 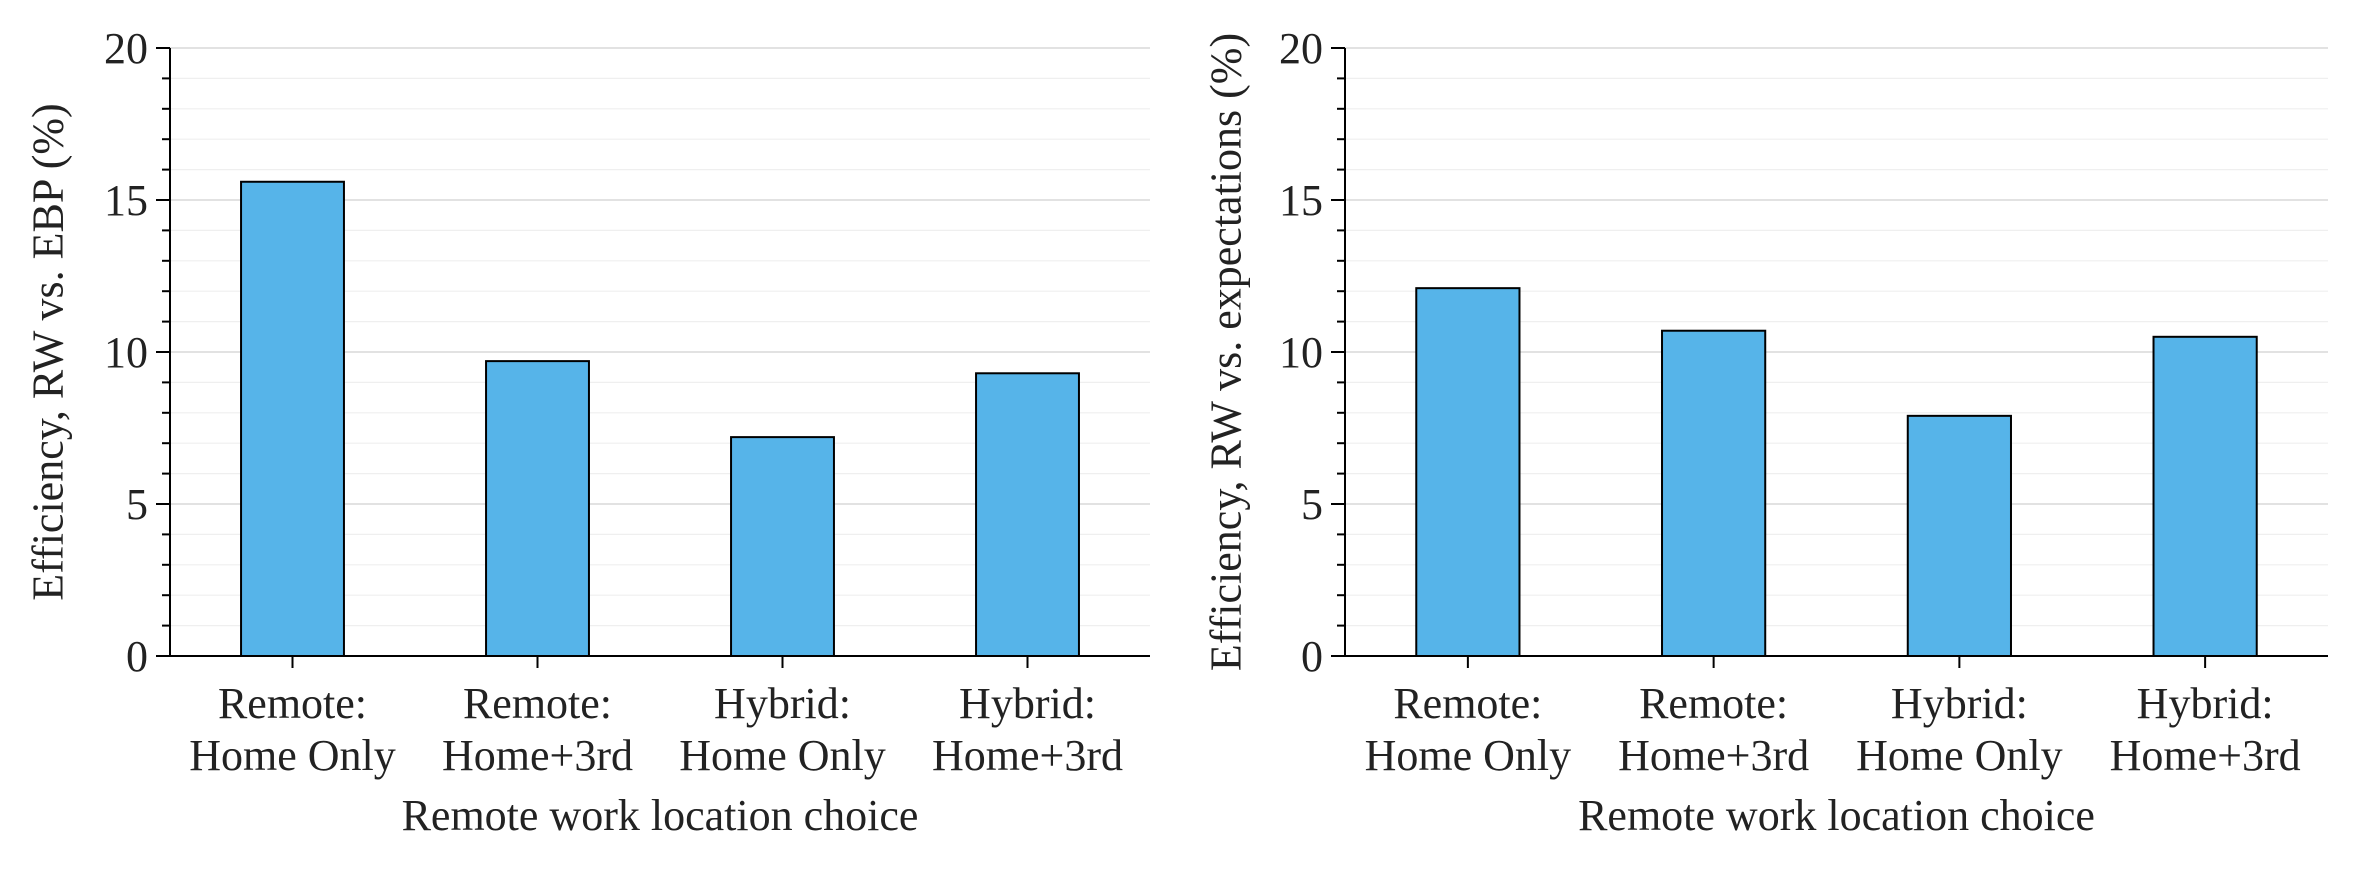 What do you see at coordinates (48, 351) in the screenshot?
I see `y-axis-label: Efficiency, RW vs. EBP (%)` at bounding box center [48, 351].